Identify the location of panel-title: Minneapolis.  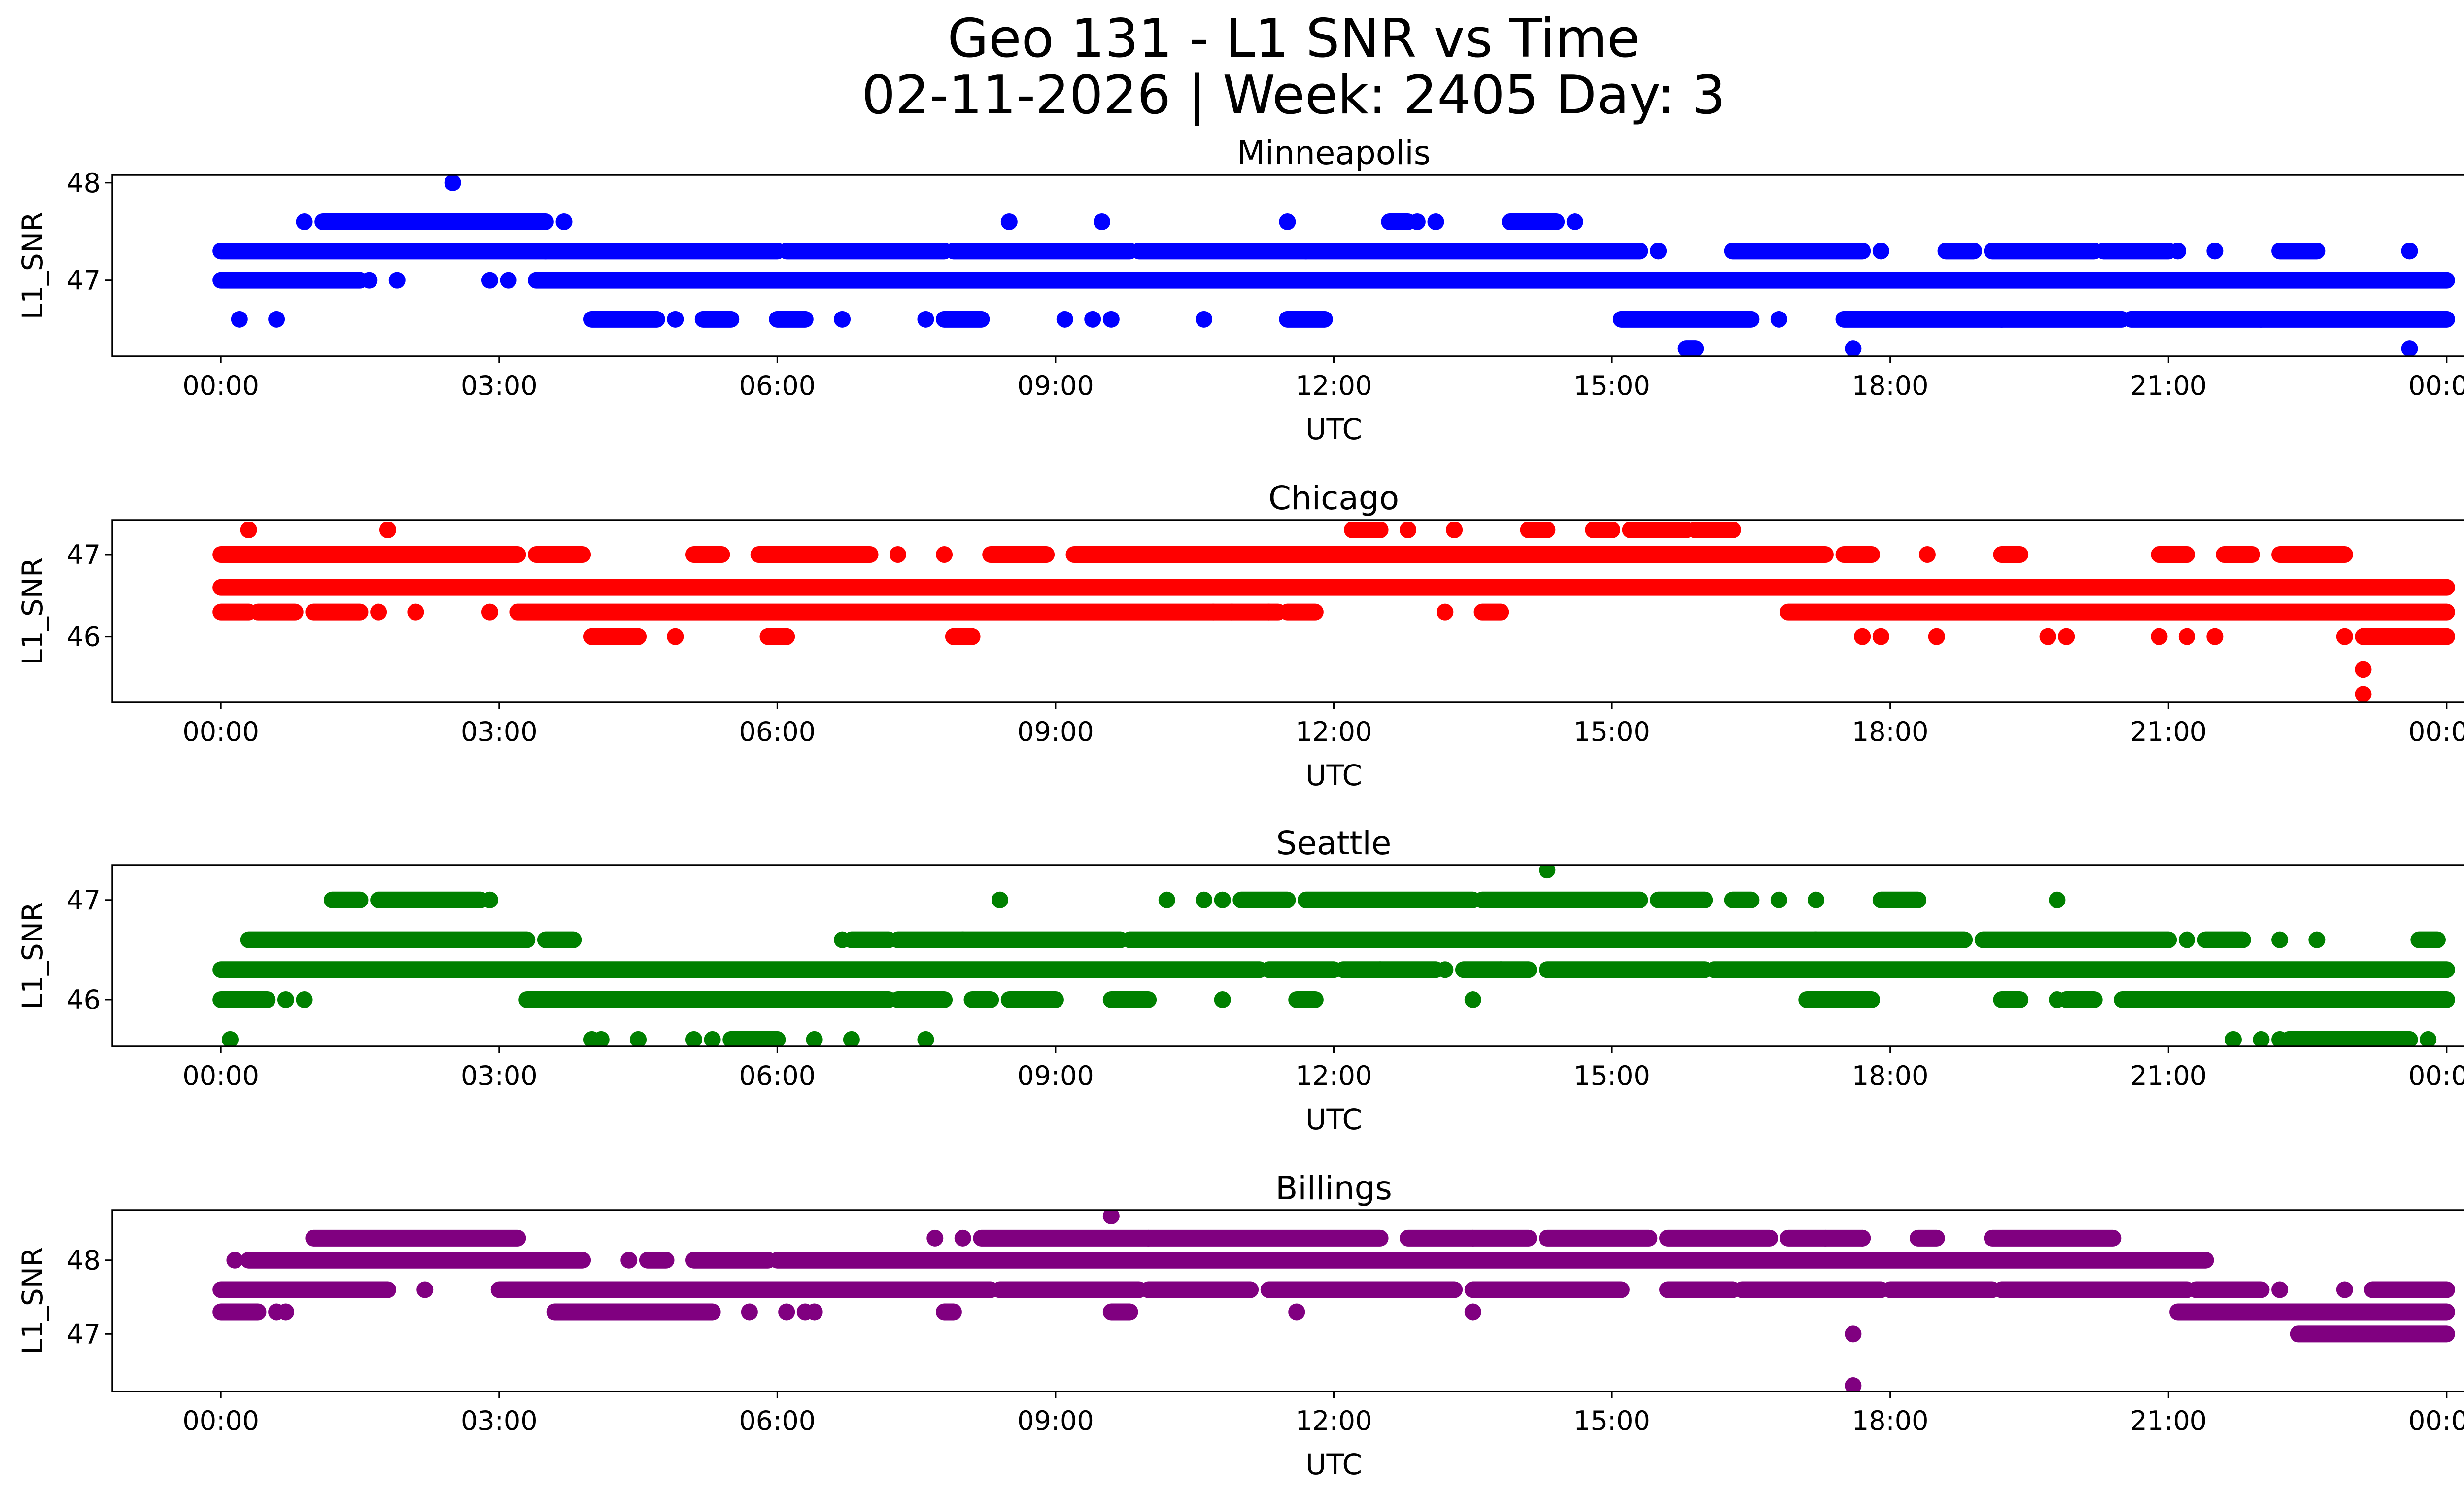
(1334, 153).